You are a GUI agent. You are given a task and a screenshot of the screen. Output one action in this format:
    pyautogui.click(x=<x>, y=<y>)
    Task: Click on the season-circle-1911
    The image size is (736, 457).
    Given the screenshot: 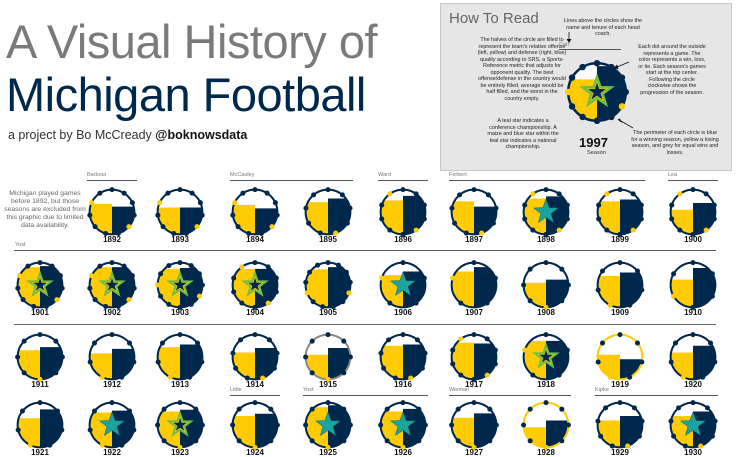 What is the action you would take?
    pyautogui.click(x=40, y=357)
    